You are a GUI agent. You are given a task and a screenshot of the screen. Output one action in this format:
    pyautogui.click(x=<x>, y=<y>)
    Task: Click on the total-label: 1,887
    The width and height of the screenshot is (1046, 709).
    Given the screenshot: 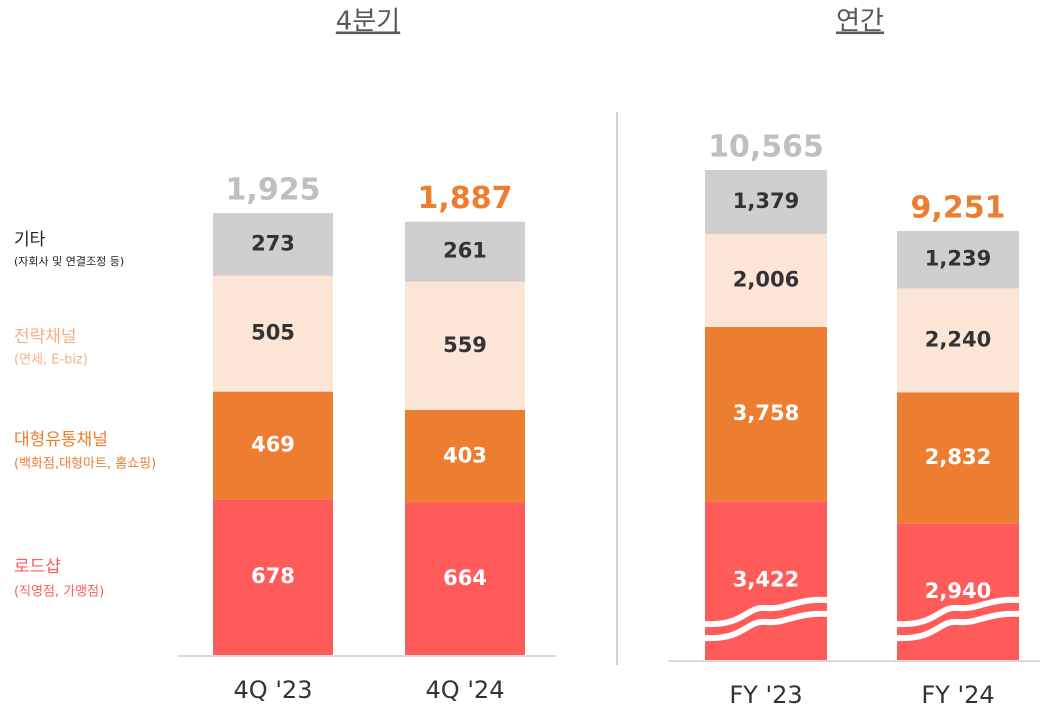 What is the action you would take?
    pyautogui.click(x=465, y=198)
    